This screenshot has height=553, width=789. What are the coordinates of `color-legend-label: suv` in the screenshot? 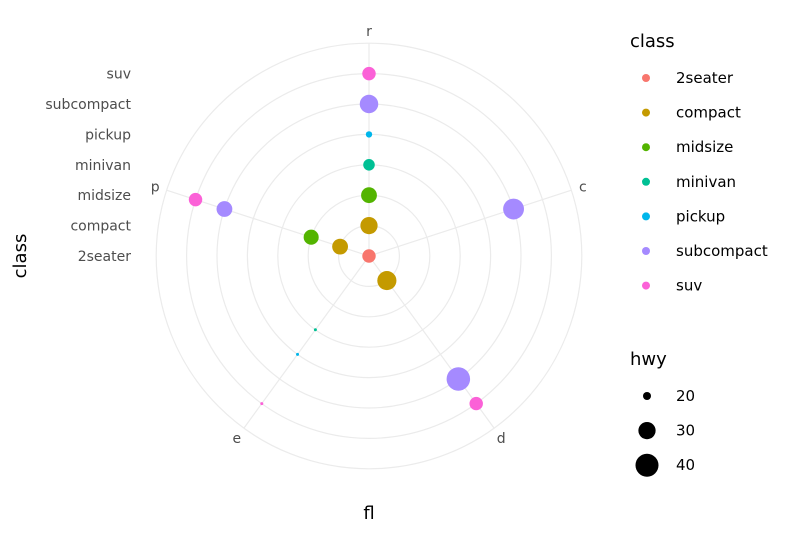 It's located at (689, 286).